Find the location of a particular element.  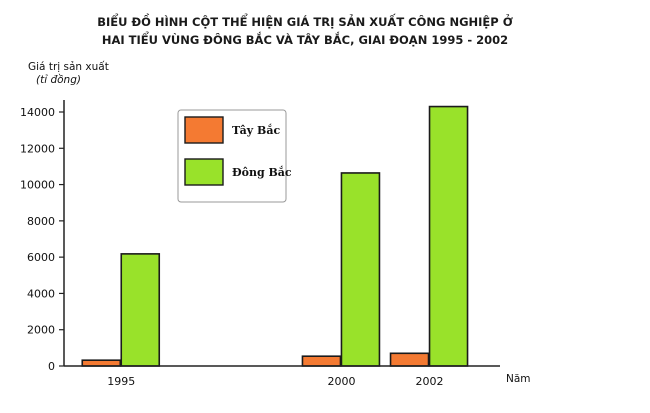

legend-label: Đông Bắc is located at coordinates (262, 172).